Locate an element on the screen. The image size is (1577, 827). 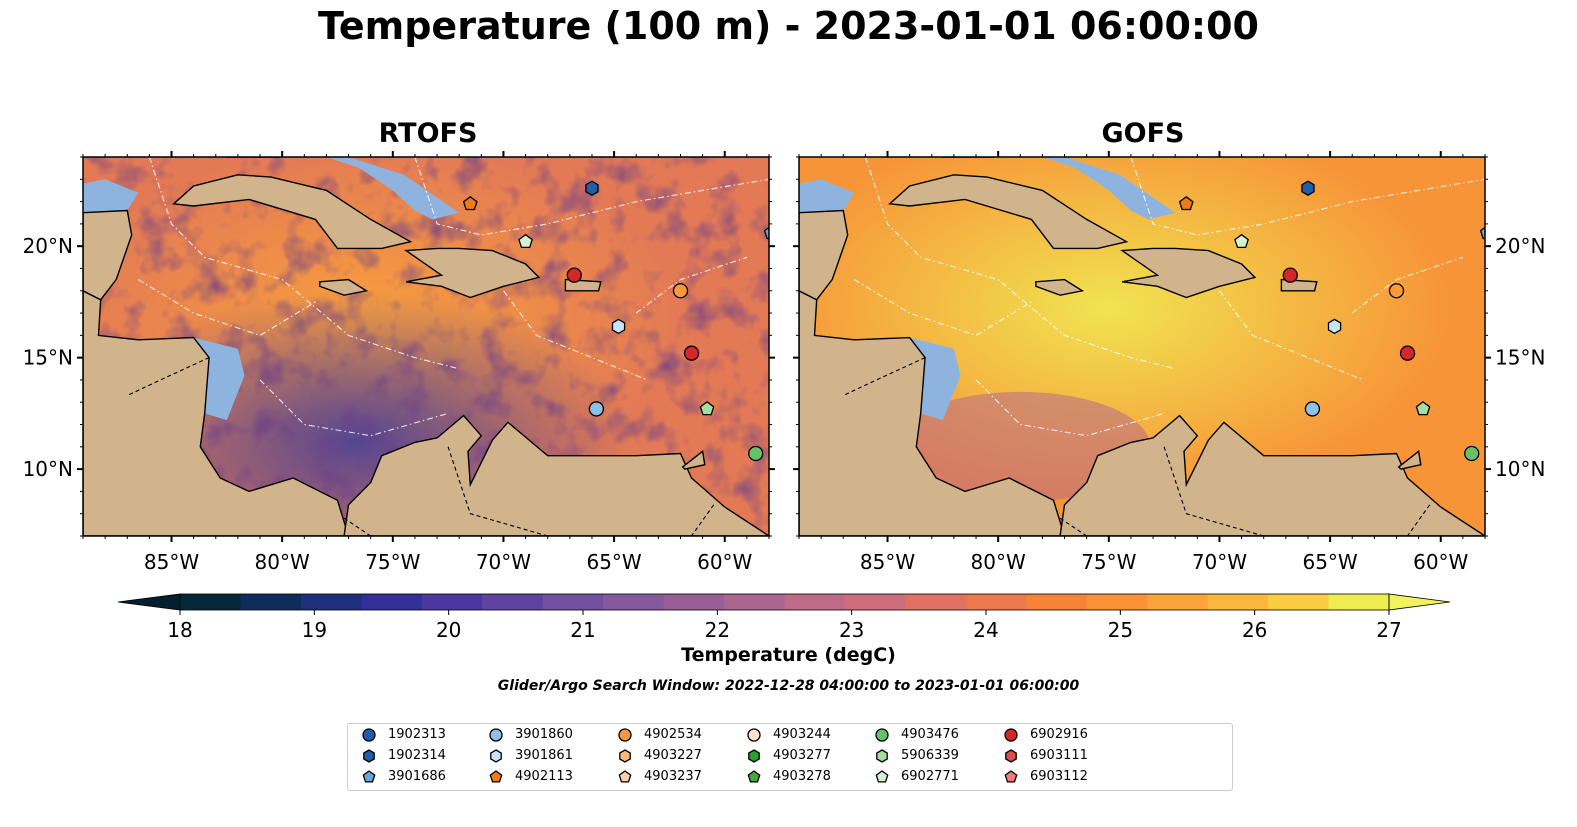
colorbar-tick-label: 26 is located at coordinates (1254, 630).